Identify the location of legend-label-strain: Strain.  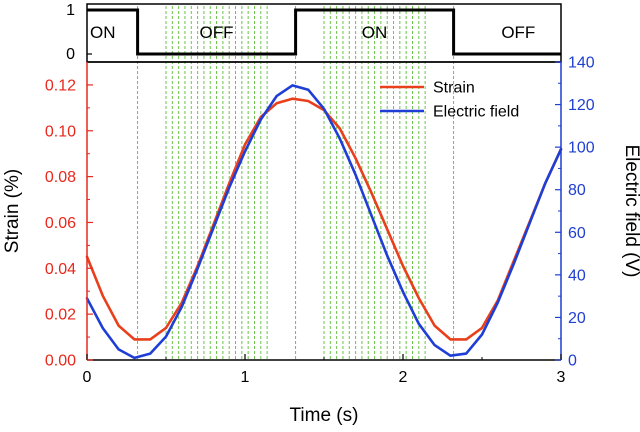
(454, 88).